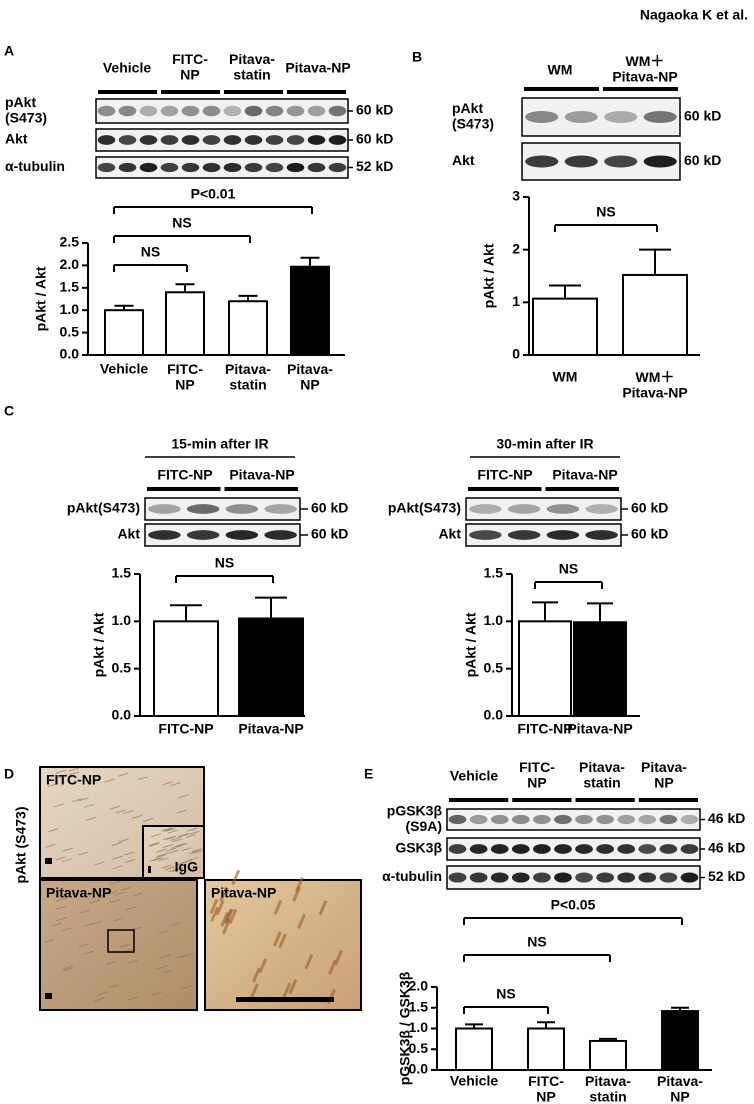 The width and height of the screenshot is (754, 1104). What do you see at coordinates (122, 715) in the screenshot?
I see `y-tick-label: 0.0` at bounding box center [122, 715].